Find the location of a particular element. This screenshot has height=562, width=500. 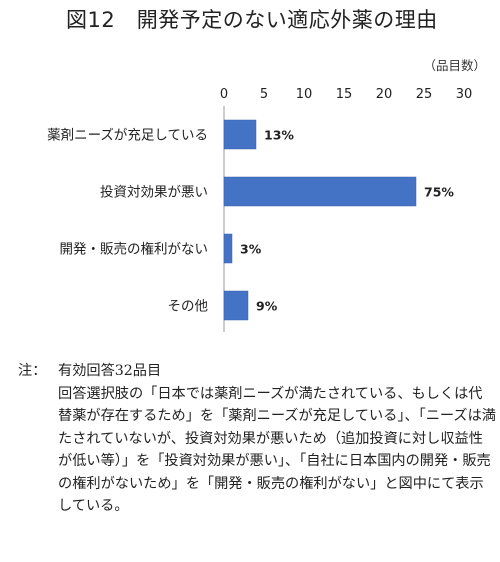

x-tick-label: 15 is located at coordinates (344, 94).